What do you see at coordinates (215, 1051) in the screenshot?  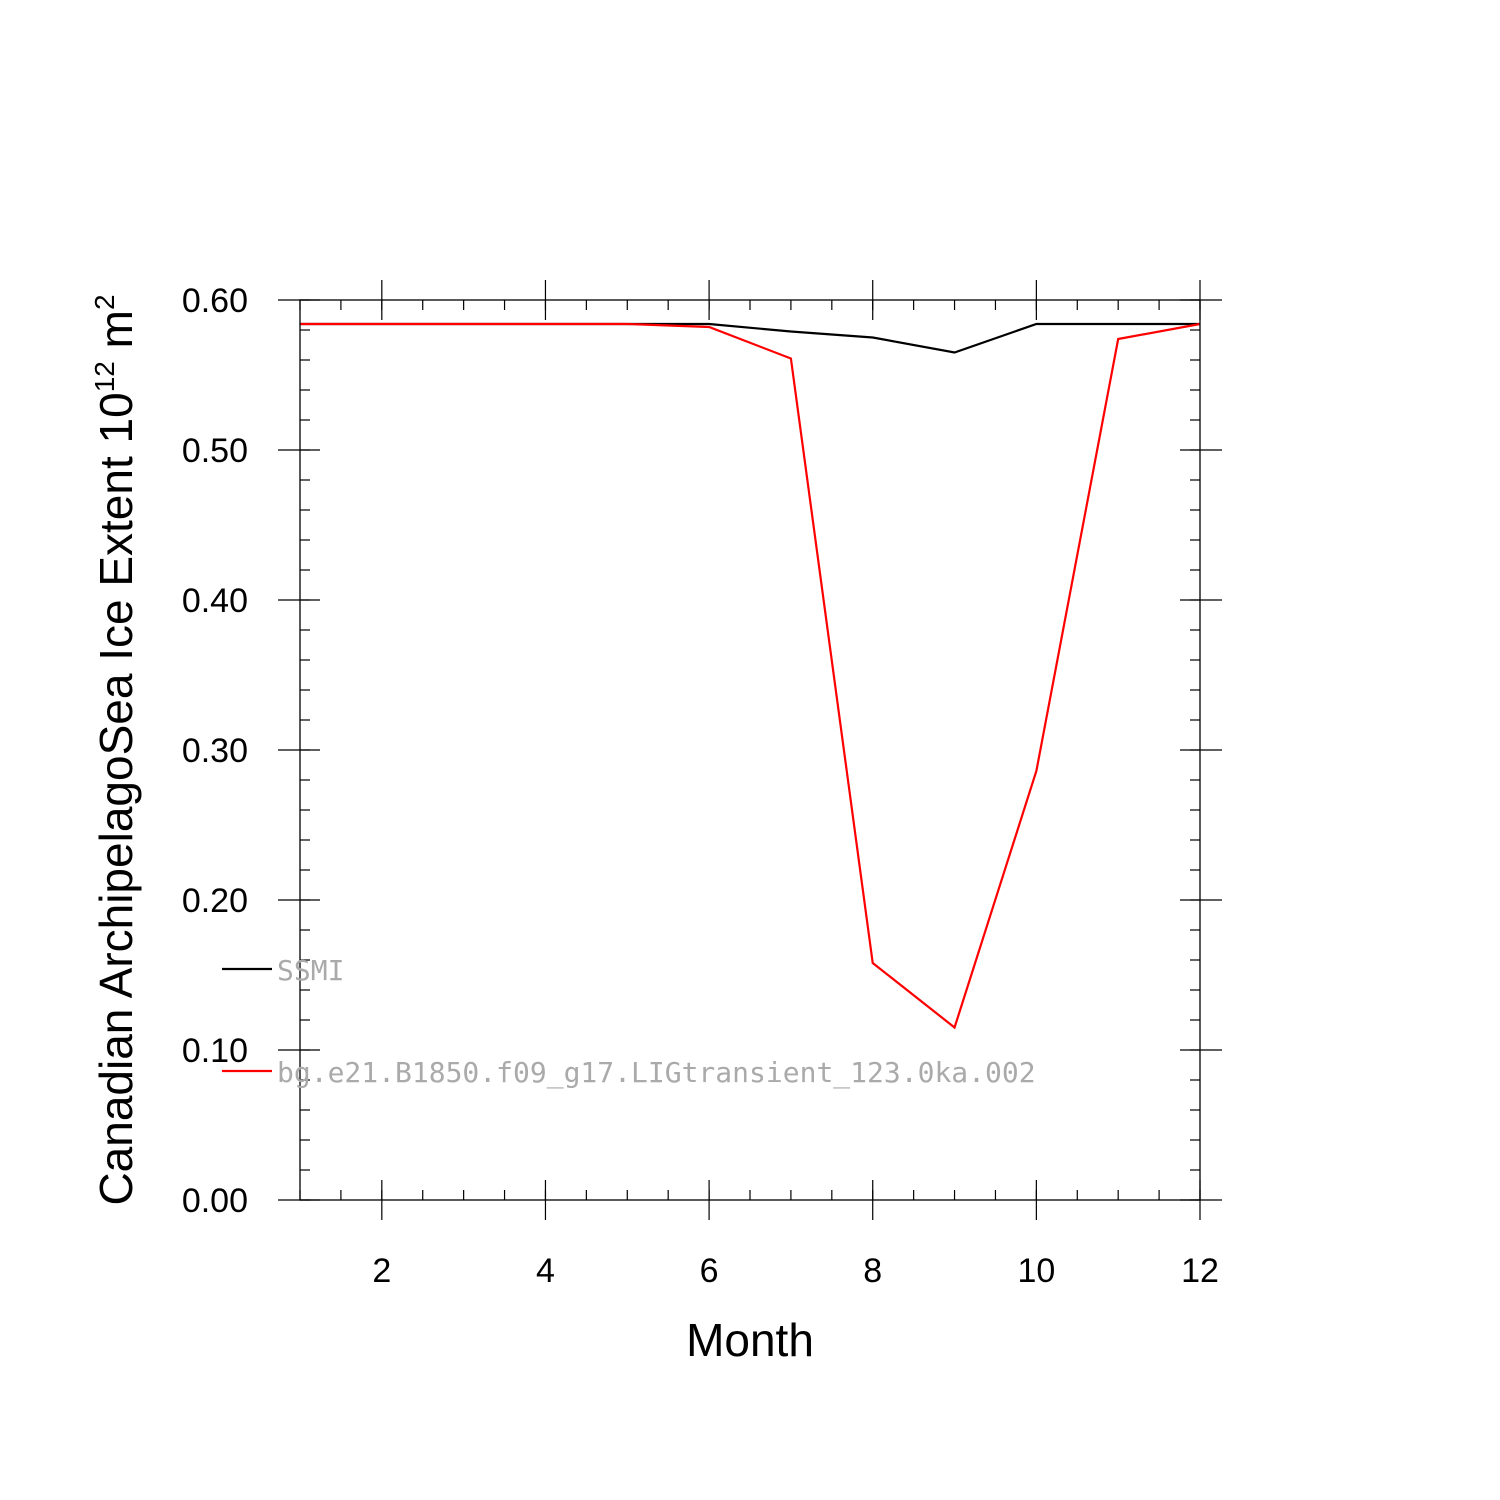 I see `y-tick-label: 0.10` at bounding box center [215, 1051].